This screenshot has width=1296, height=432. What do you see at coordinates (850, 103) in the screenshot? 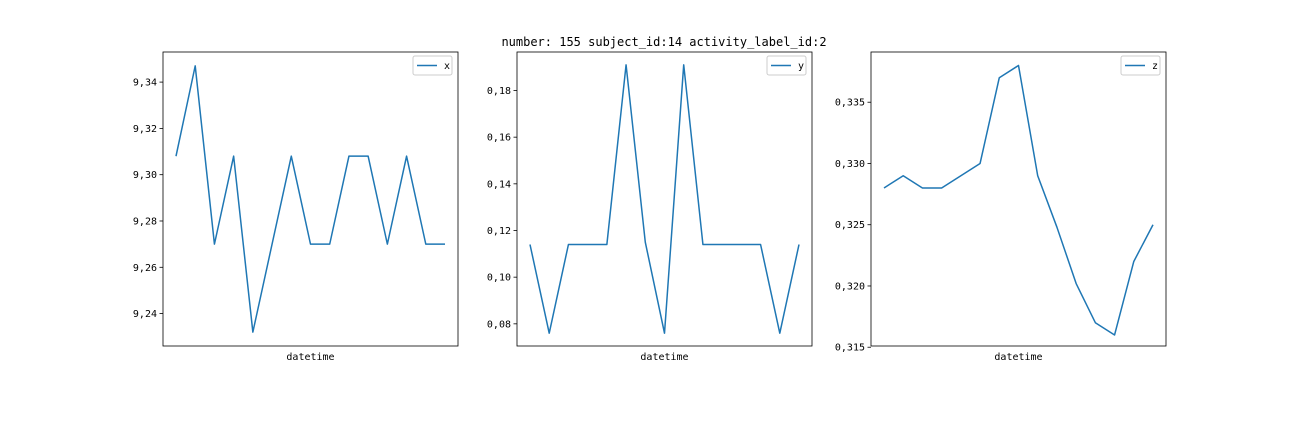
I see `y-tick-label: 0,335` at bounding box center [850, 103].